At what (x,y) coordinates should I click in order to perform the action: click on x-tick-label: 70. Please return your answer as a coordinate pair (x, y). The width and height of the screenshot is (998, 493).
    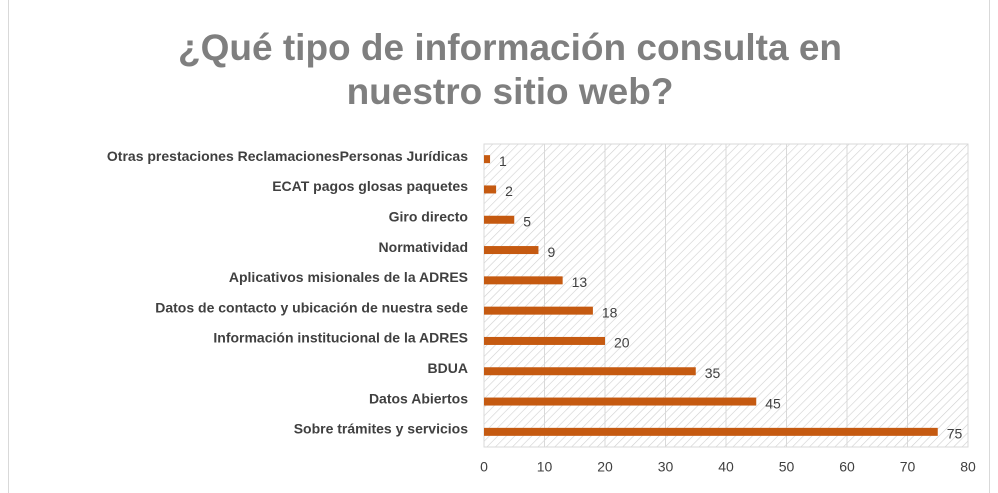
    Looking at the image, I should click on (908, 467).